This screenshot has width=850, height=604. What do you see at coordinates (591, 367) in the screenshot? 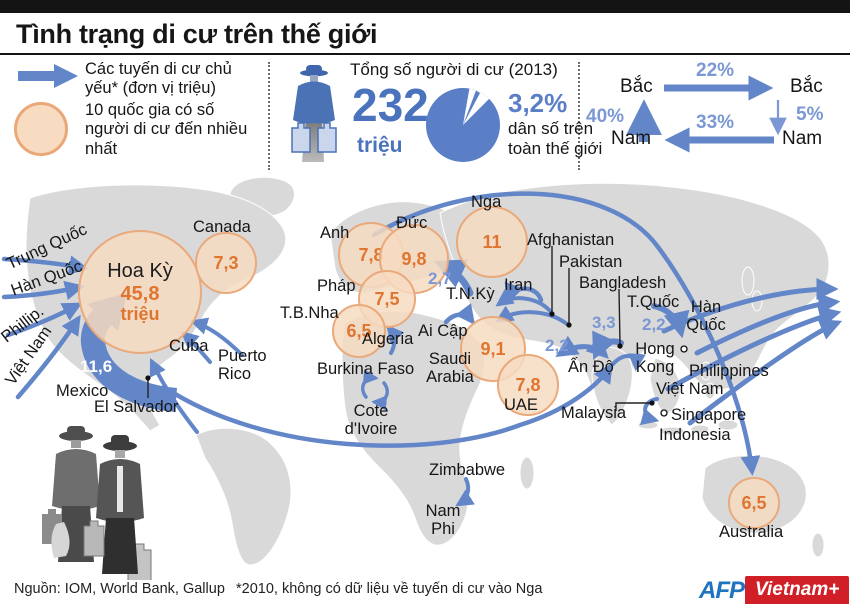
I see `map-label: Ấn Độ` at bounding box center [591, 367].